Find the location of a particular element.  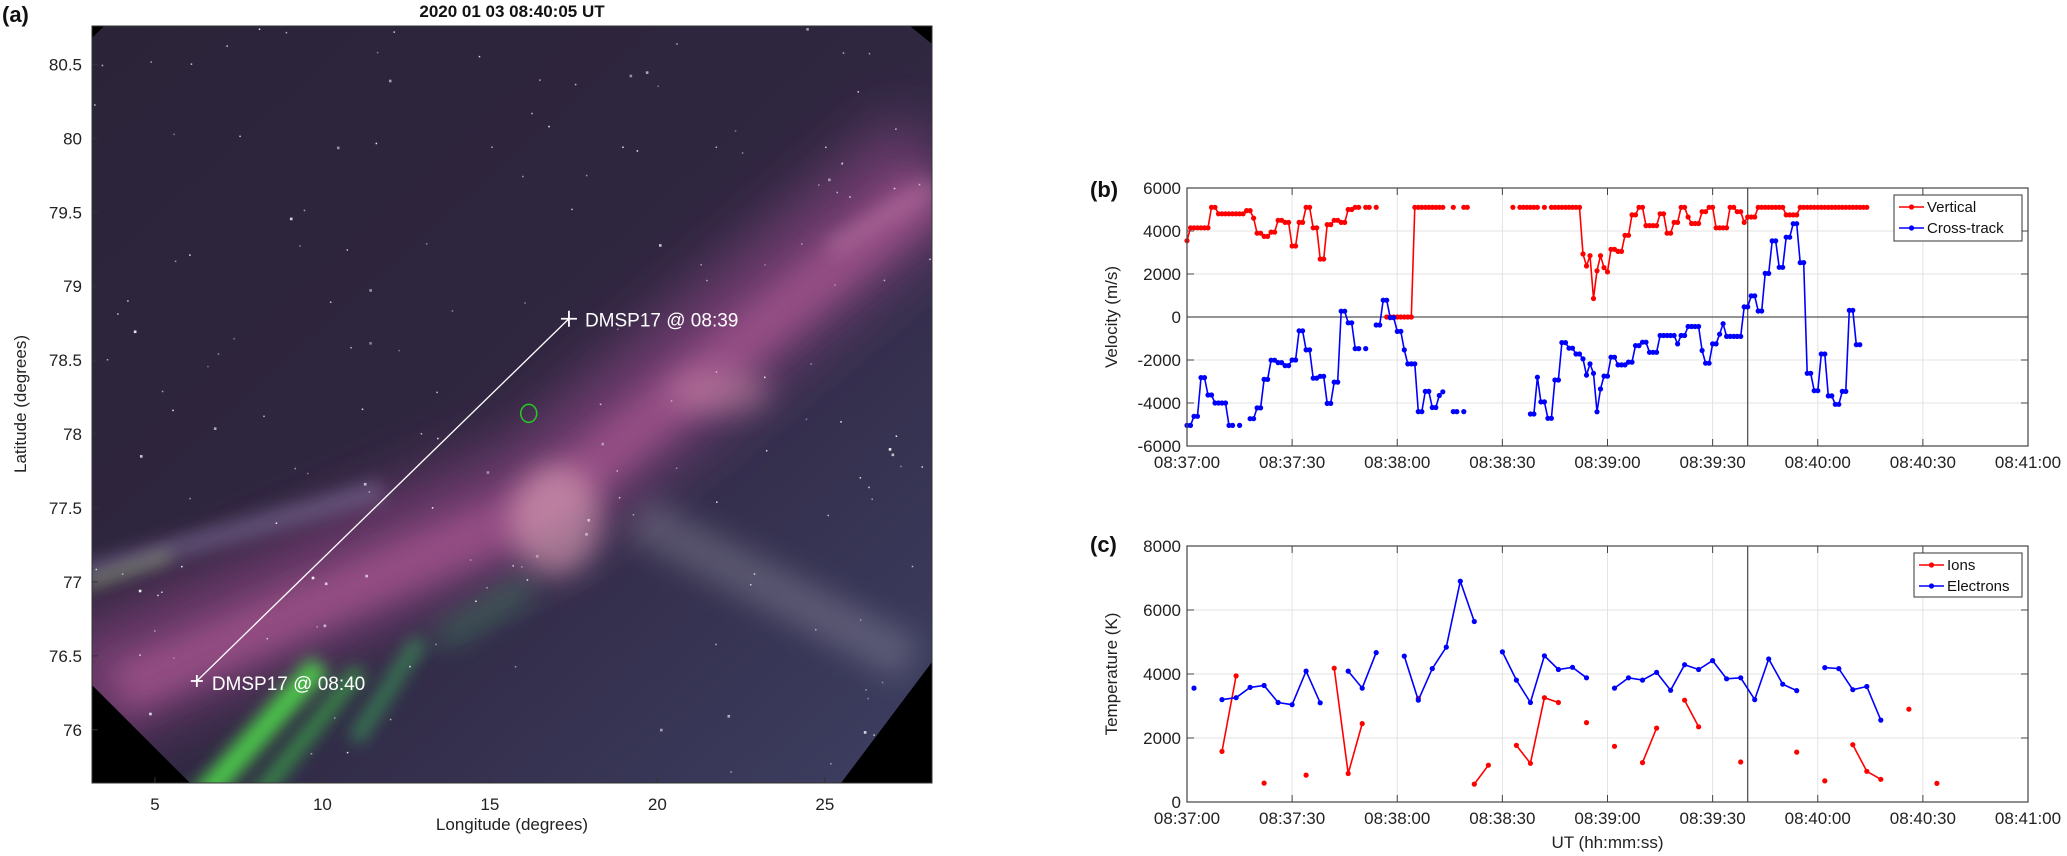

legend: Vertical Cross-track is located at coordinates (1958, 218).